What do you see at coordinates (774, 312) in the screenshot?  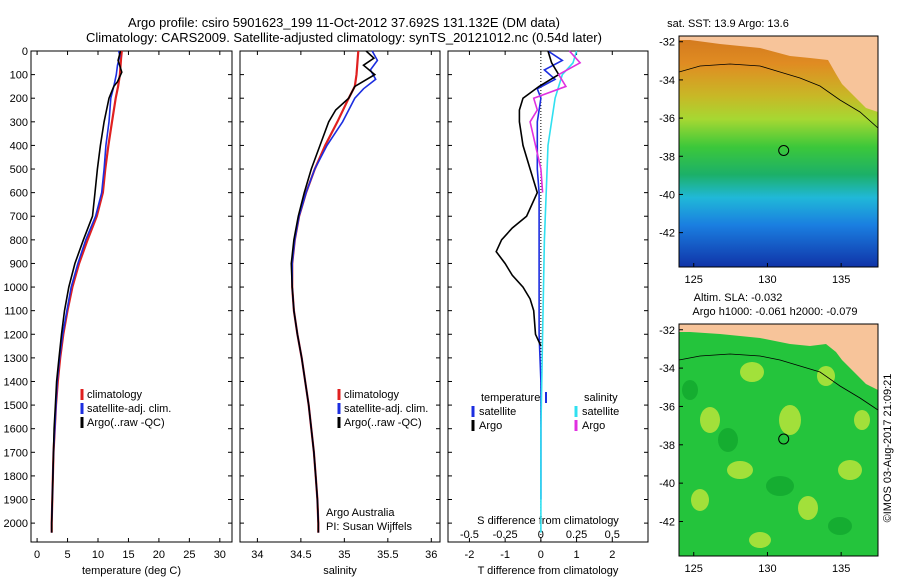 I see `sla-map-subtitle: Argo h1000: -0.061 h2000: -0.079` at bounding box center [774, 312].